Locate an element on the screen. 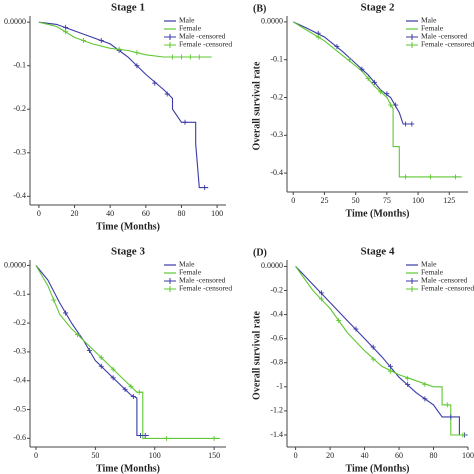  chart-title: Stage 4 is located at coordinates (378, 252).